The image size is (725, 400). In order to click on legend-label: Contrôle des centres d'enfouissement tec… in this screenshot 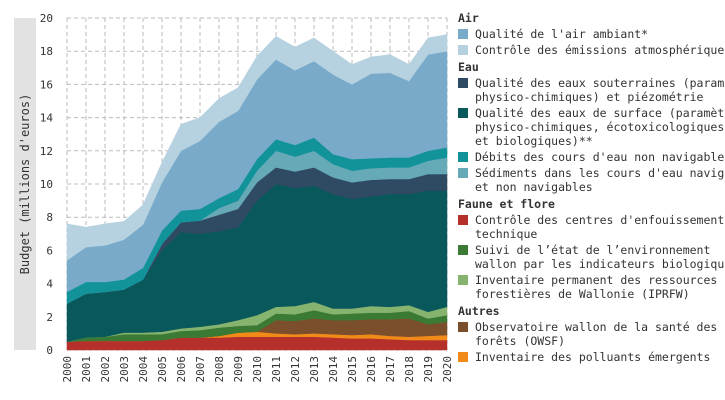, I will do `click(600, 227)`.